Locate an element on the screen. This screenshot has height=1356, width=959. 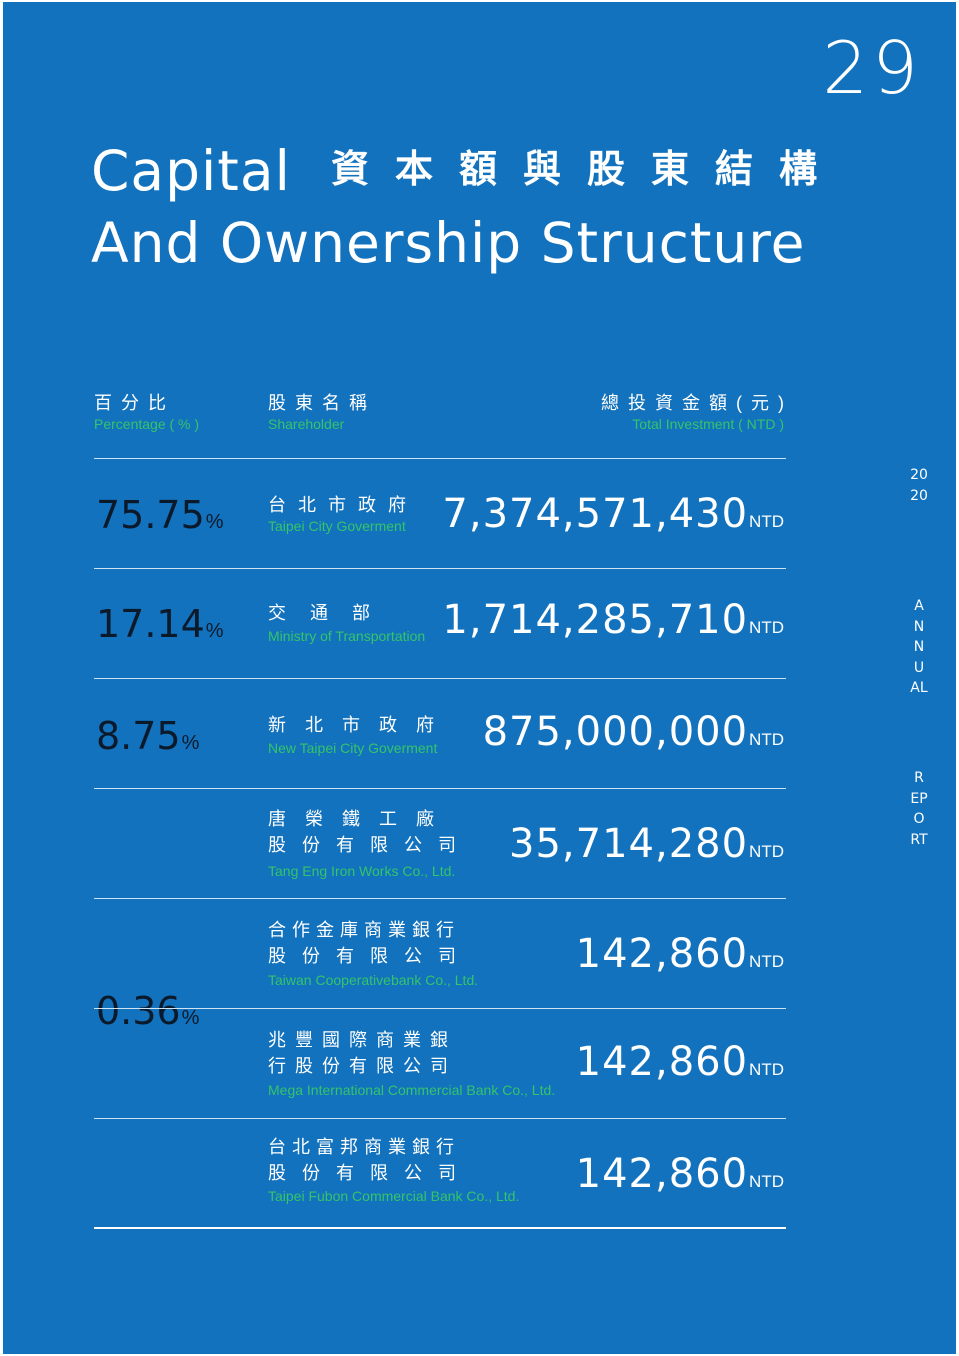
sidebar-annual: ANNUAL is located at coordinates (919, 647).